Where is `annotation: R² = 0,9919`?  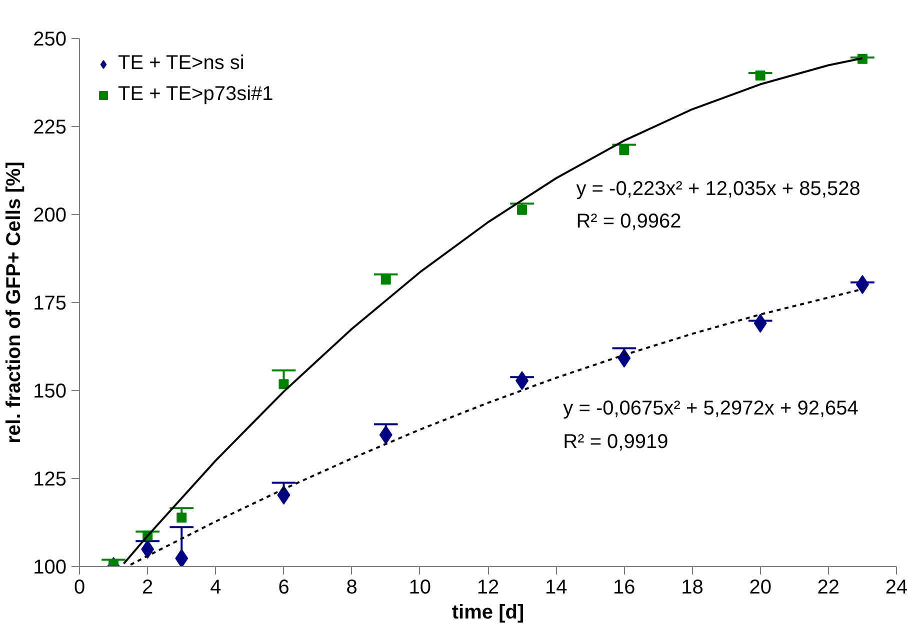
annotation: R² = 0,9919 is located at coordinates (615, 441).